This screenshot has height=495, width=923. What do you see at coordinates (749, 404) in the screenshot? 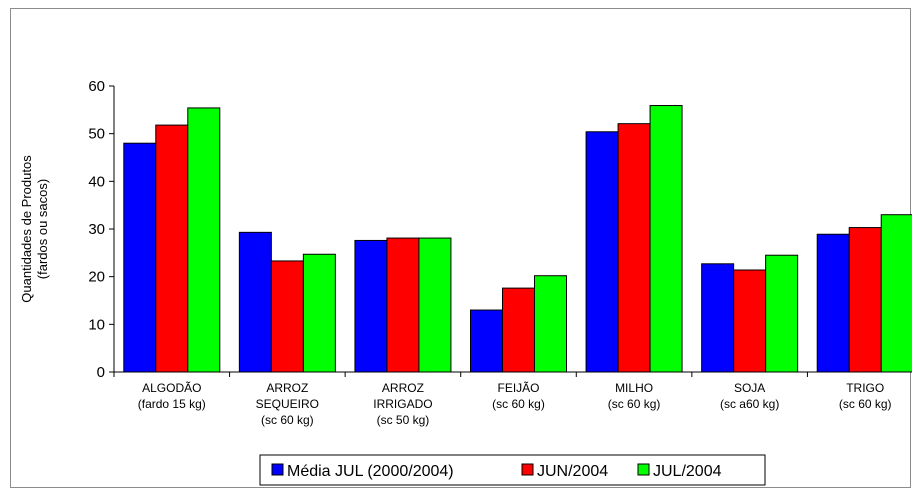
I see `category-label: (sc a60 kg)` at bounding box center [749, 404].